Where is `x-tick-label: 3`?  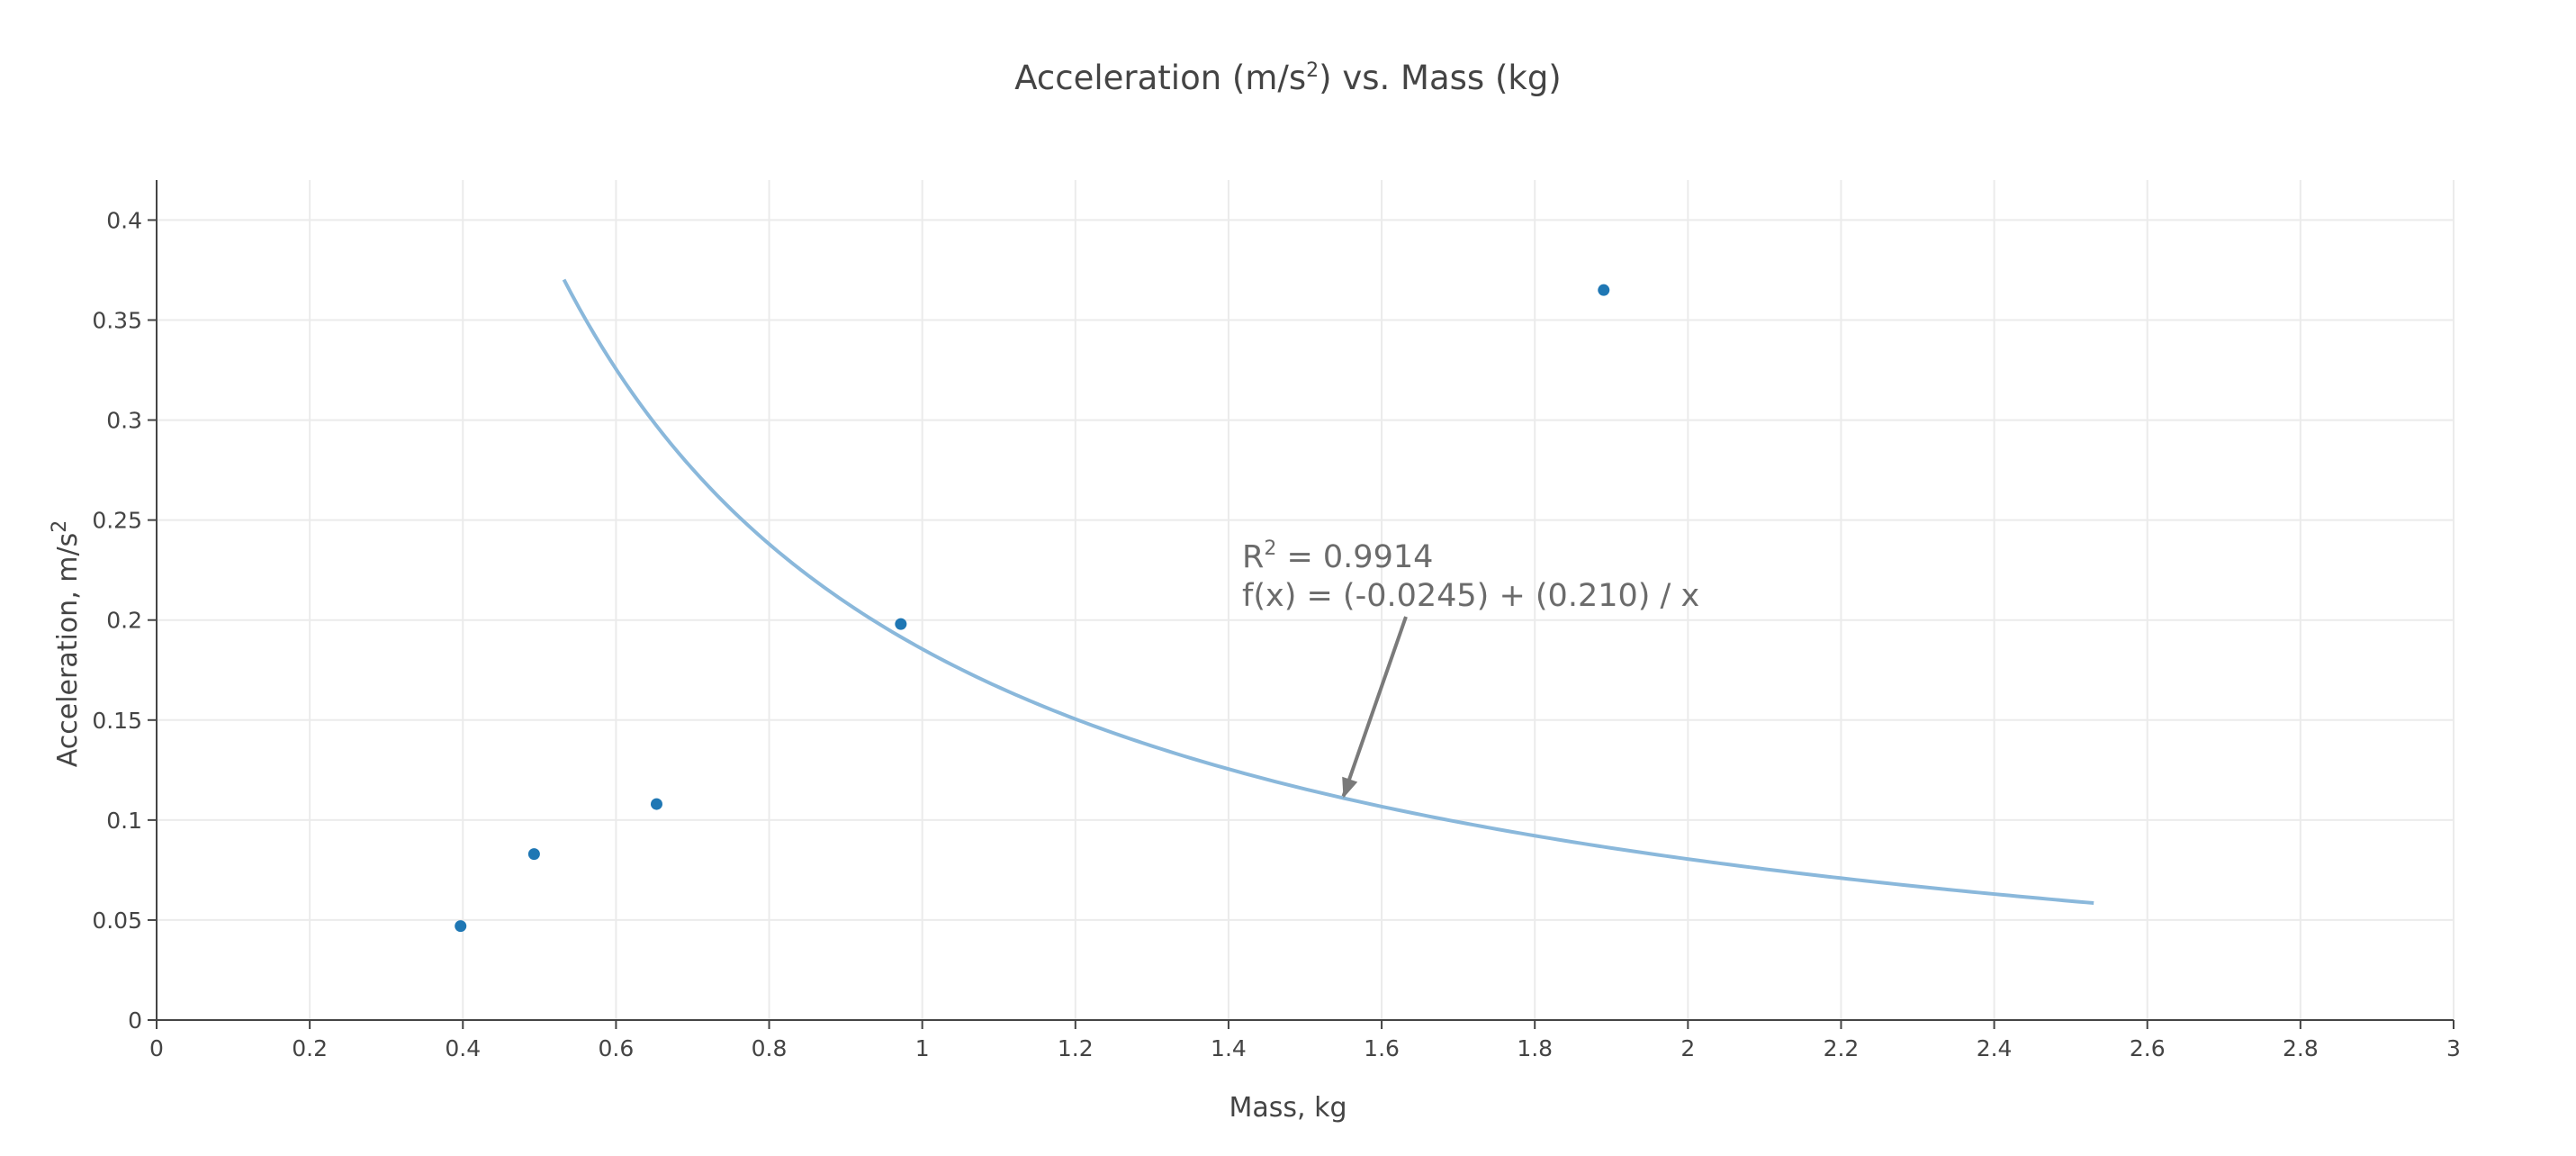
x-tick-label: 3 is located at coordinates (2453, 1048).